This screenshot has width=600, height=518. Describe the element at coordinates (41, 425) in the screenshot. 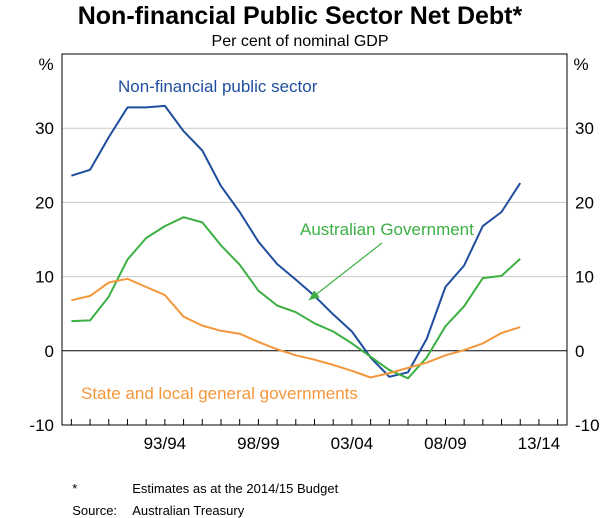

I see `y-tick-label-left: -10` at that location.